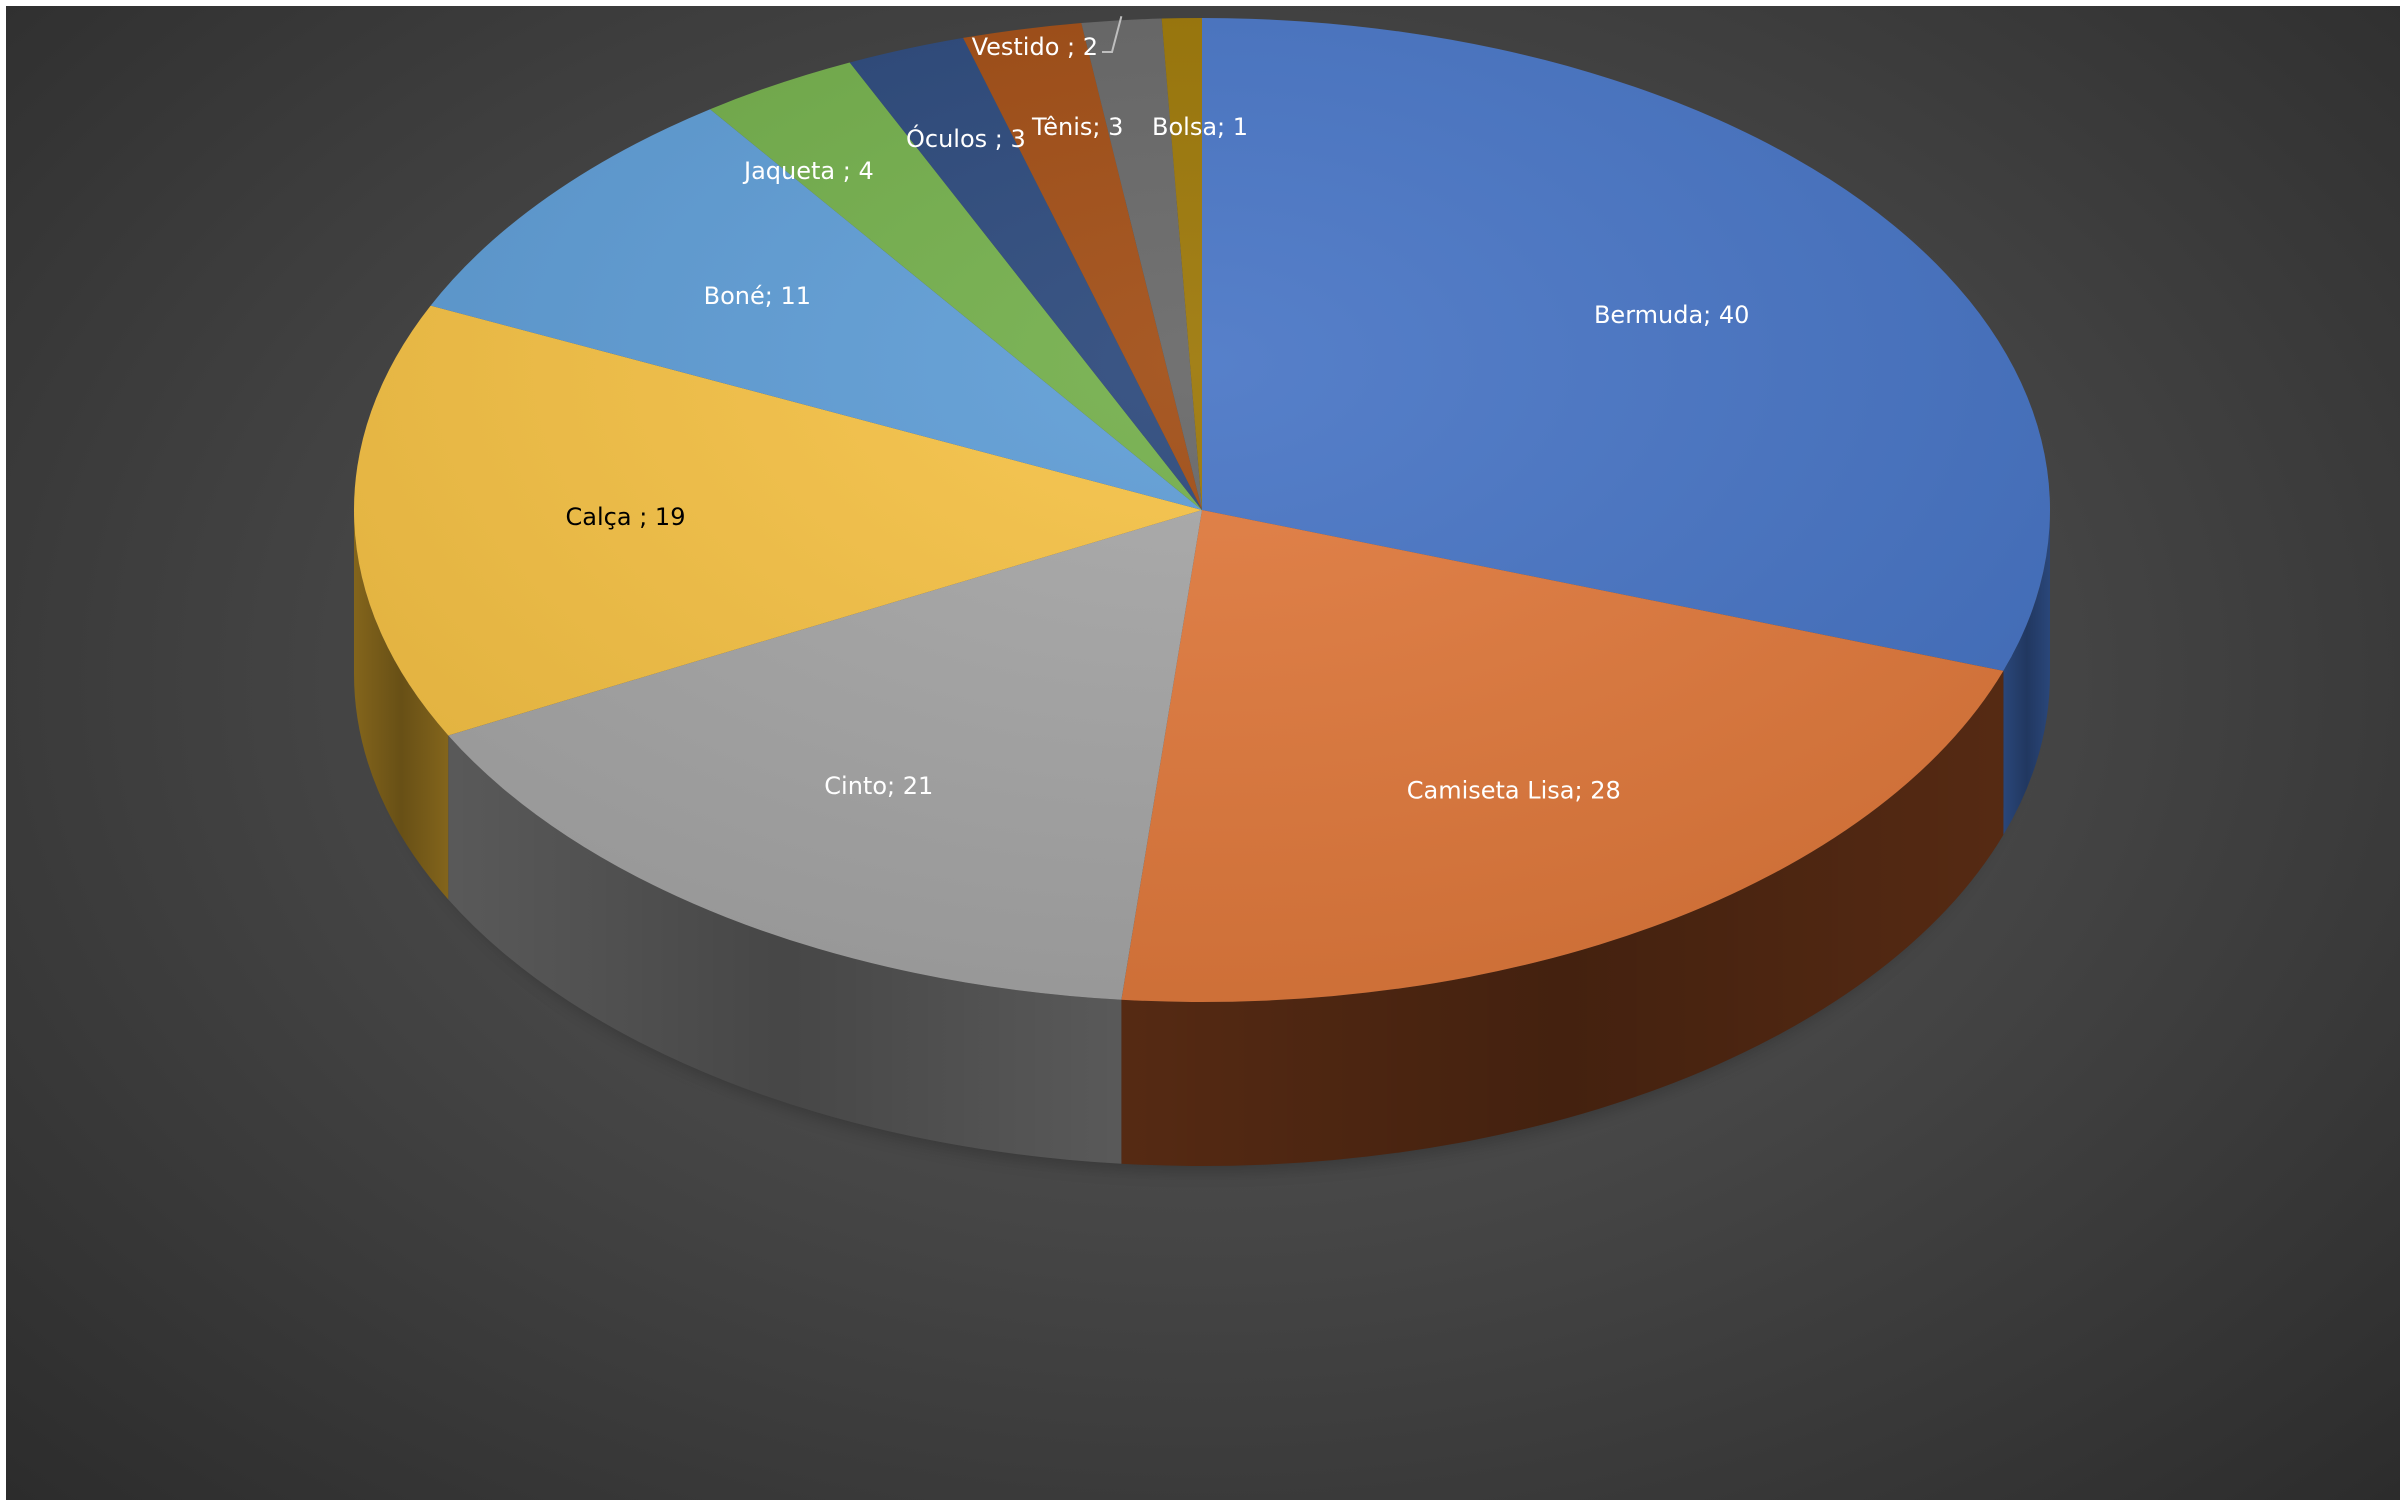 The height and width of the screenshot is (1506, 2408). Describe the element at coordinates (808, 171) in the screenshot. I see `data-label-jaqueta: Jaqueta ; 4` at that location.